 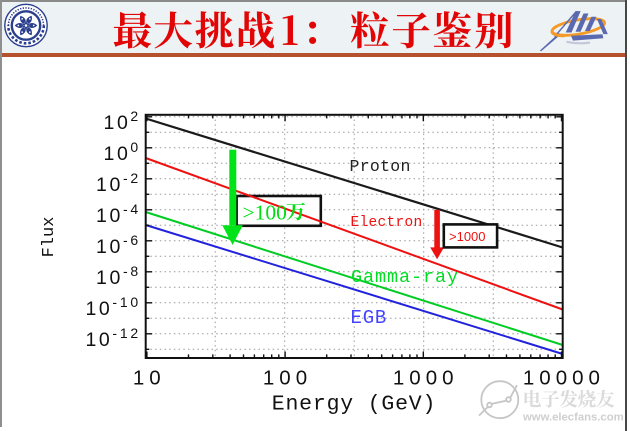 What do you see at coordinates (118, 245) in the screenshot?
I see `svg-text: 10-6` at bounding box center [118, 245].